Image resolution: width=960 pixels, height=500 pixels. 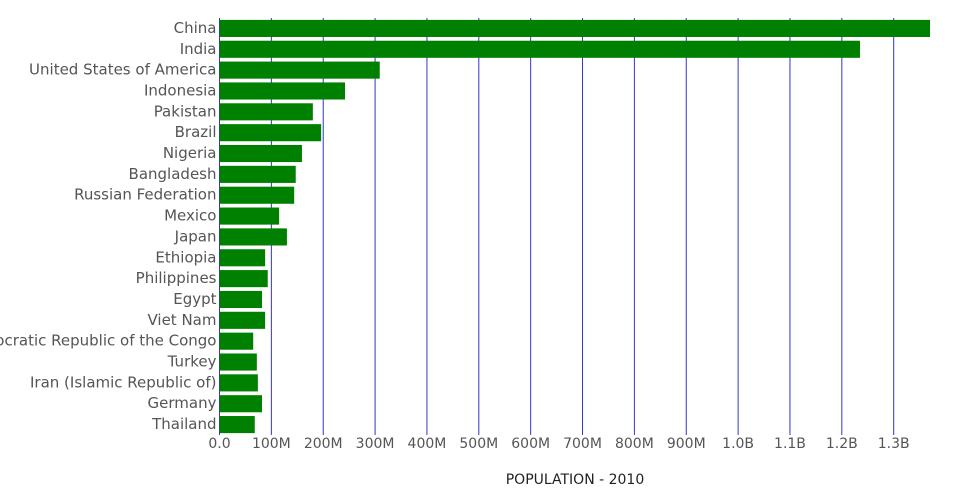 I want to click on x-tick-label: 100M, so click(x=271, y=444).